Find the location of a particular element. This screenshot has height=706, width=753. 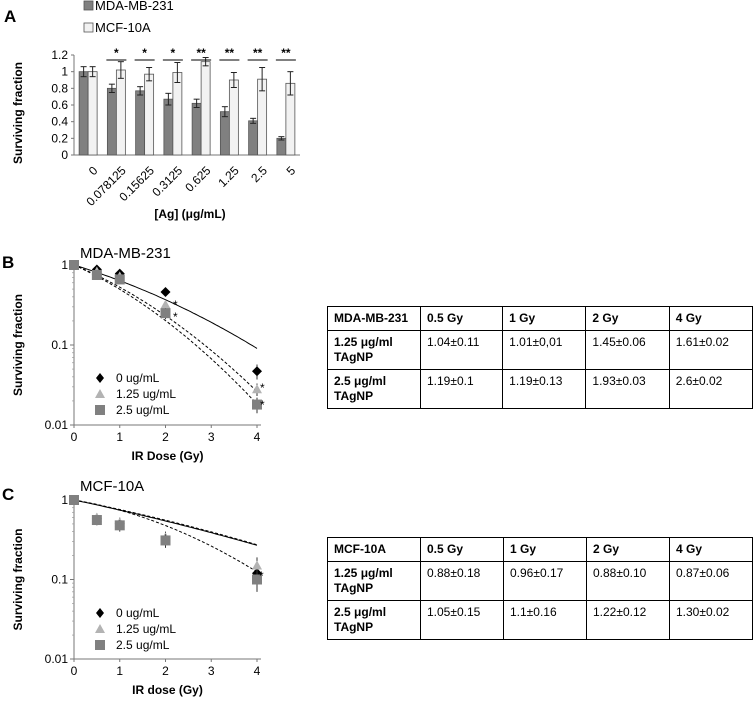

y-tick-label: 0.2 is located at coordinates (59, 138).